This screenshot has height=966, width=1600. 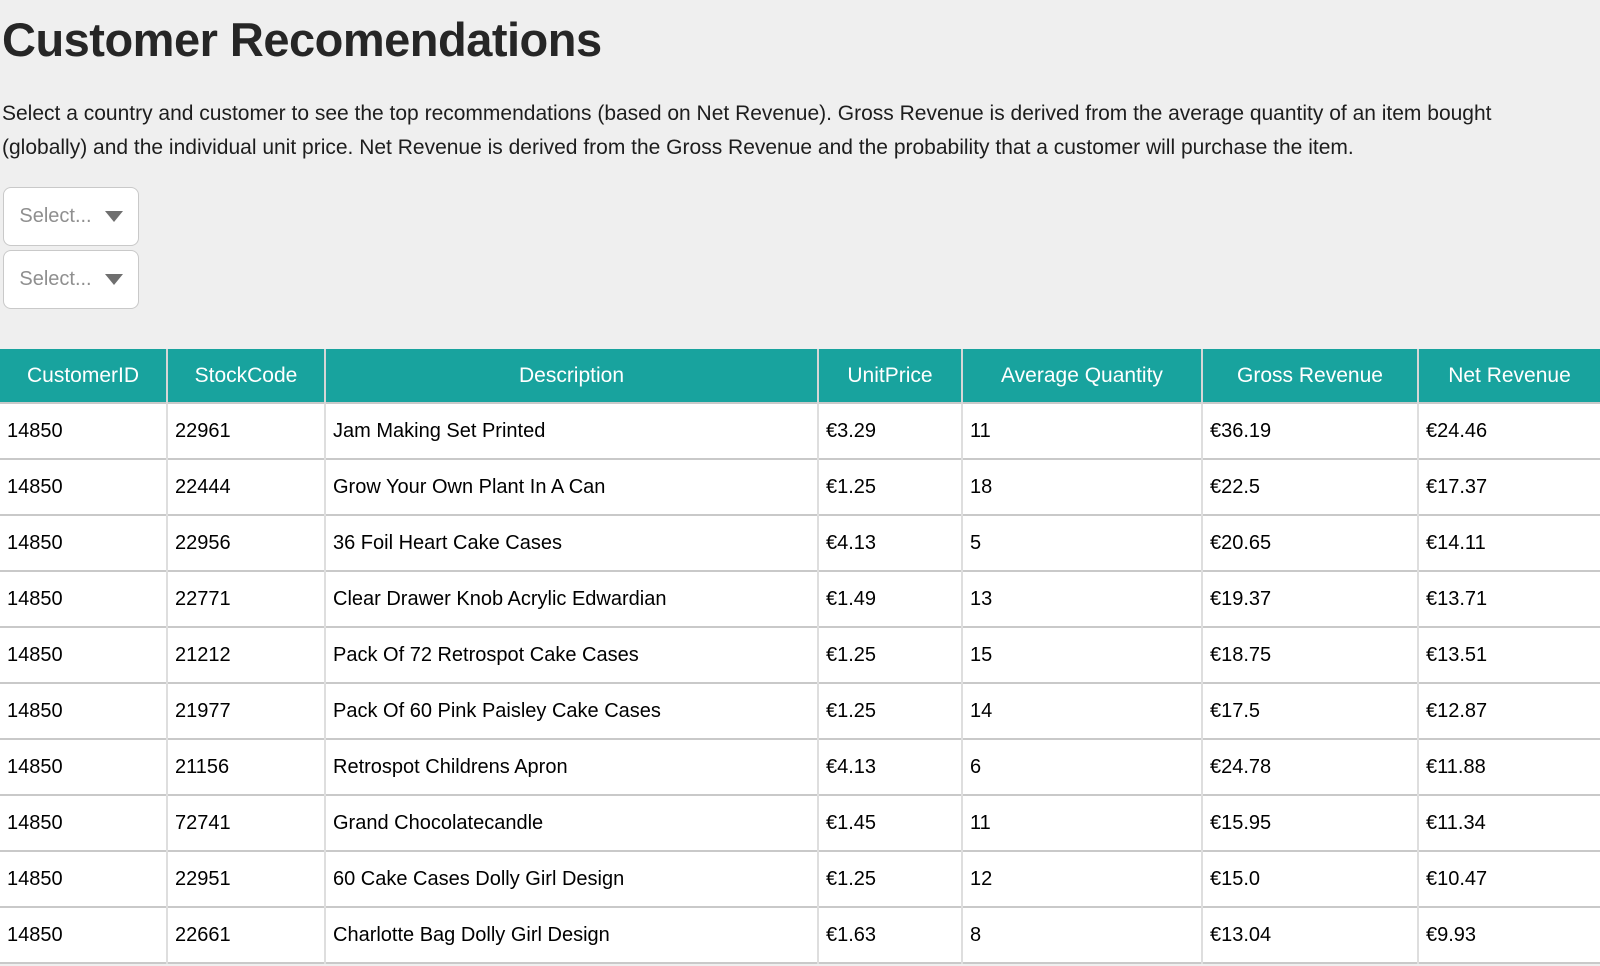 What do you see at coordinates (1508, 598) in the screenshot?
I see `cell-net_revenue: €13.71` at bounding box center [1508, 598].